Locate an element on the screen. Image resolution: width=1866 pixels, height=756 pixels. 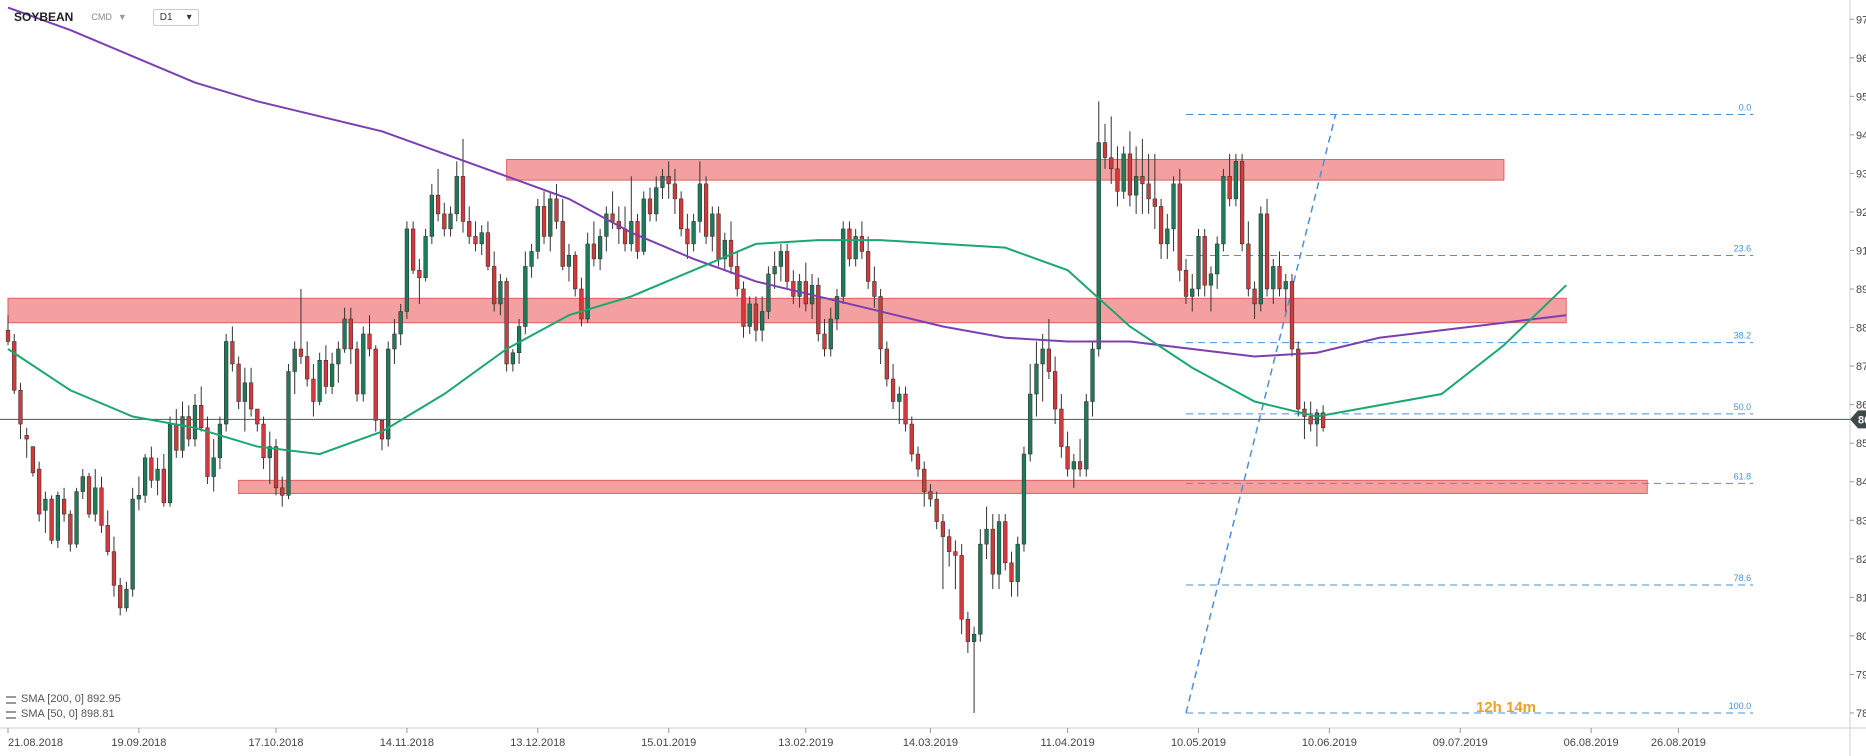
chevron-down-icon: ▼ is located at coordinates (122, 17).